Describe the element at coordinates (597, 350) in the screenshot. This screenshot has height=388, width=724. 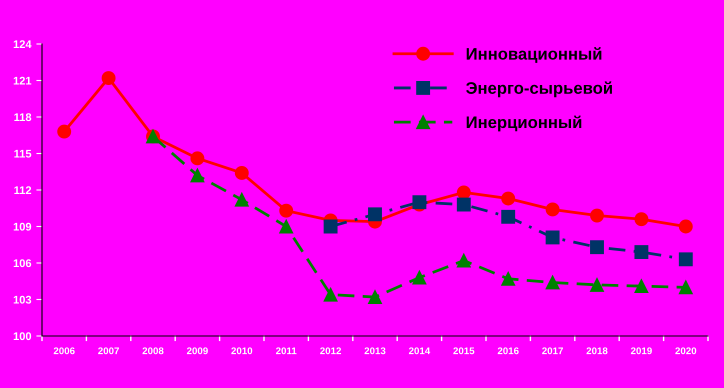
I see `x-tick-label: 2018` at that location.